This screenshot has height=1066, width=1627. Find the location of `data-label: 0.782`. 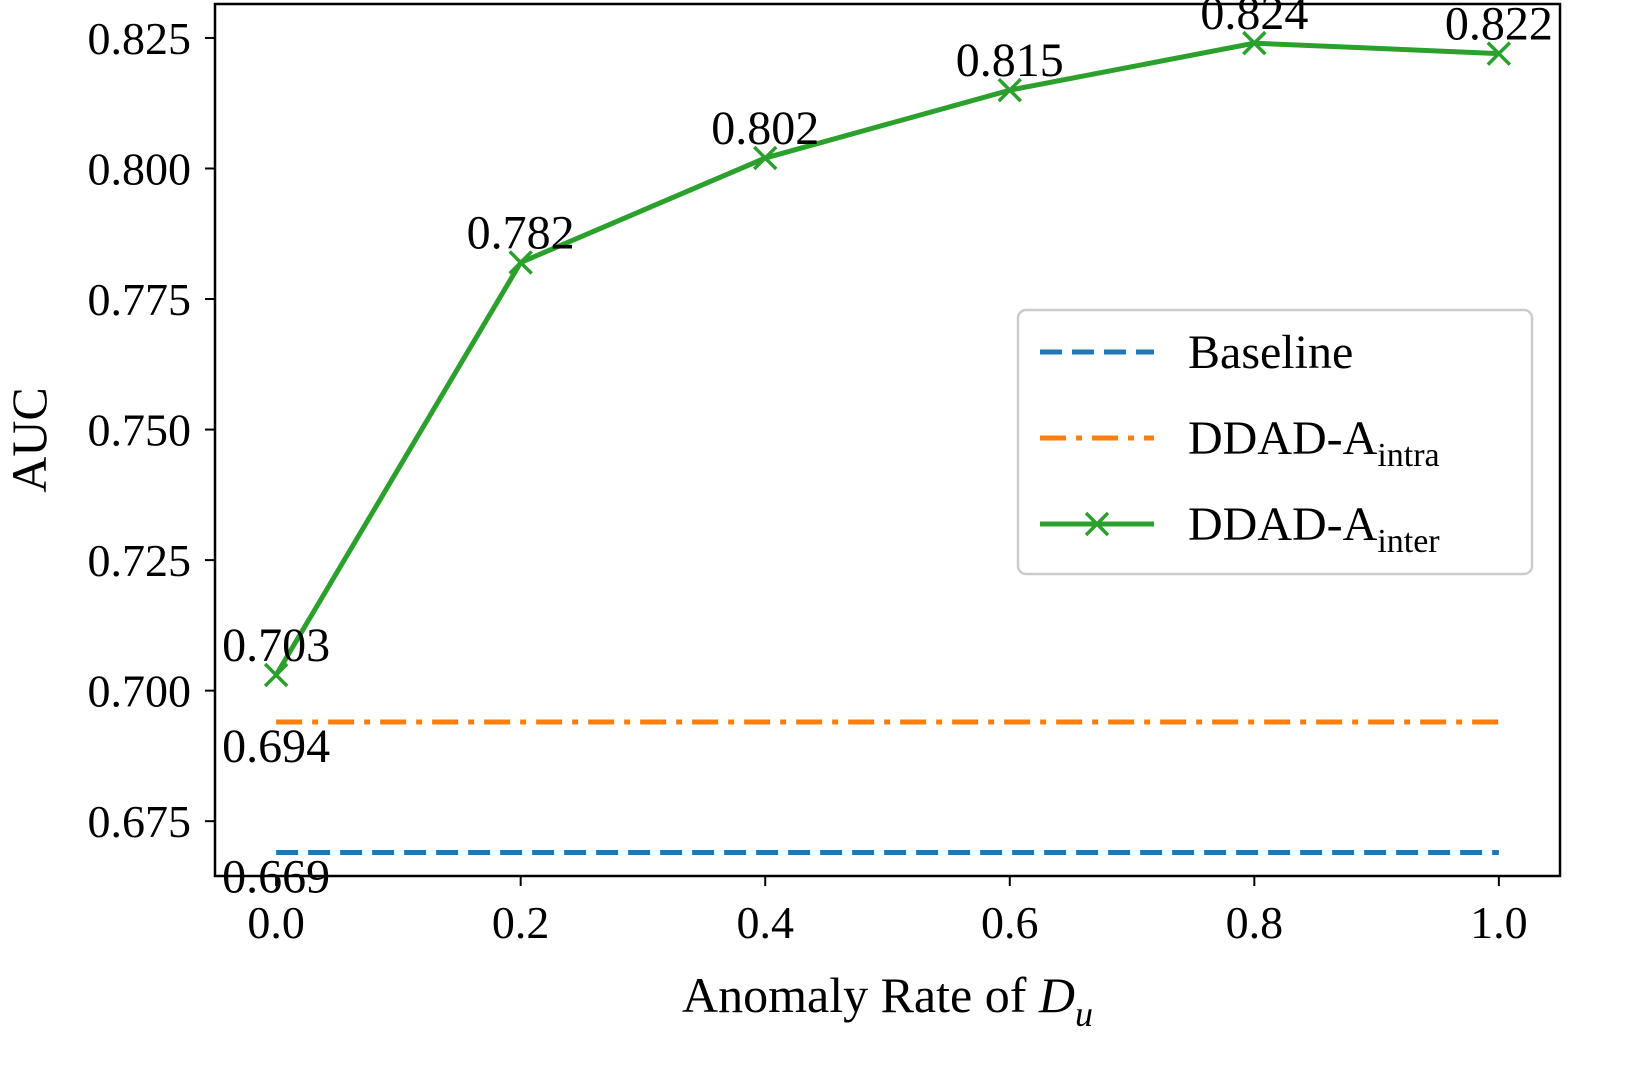

data-label: 0.782 is located at coordinates (521, 232).